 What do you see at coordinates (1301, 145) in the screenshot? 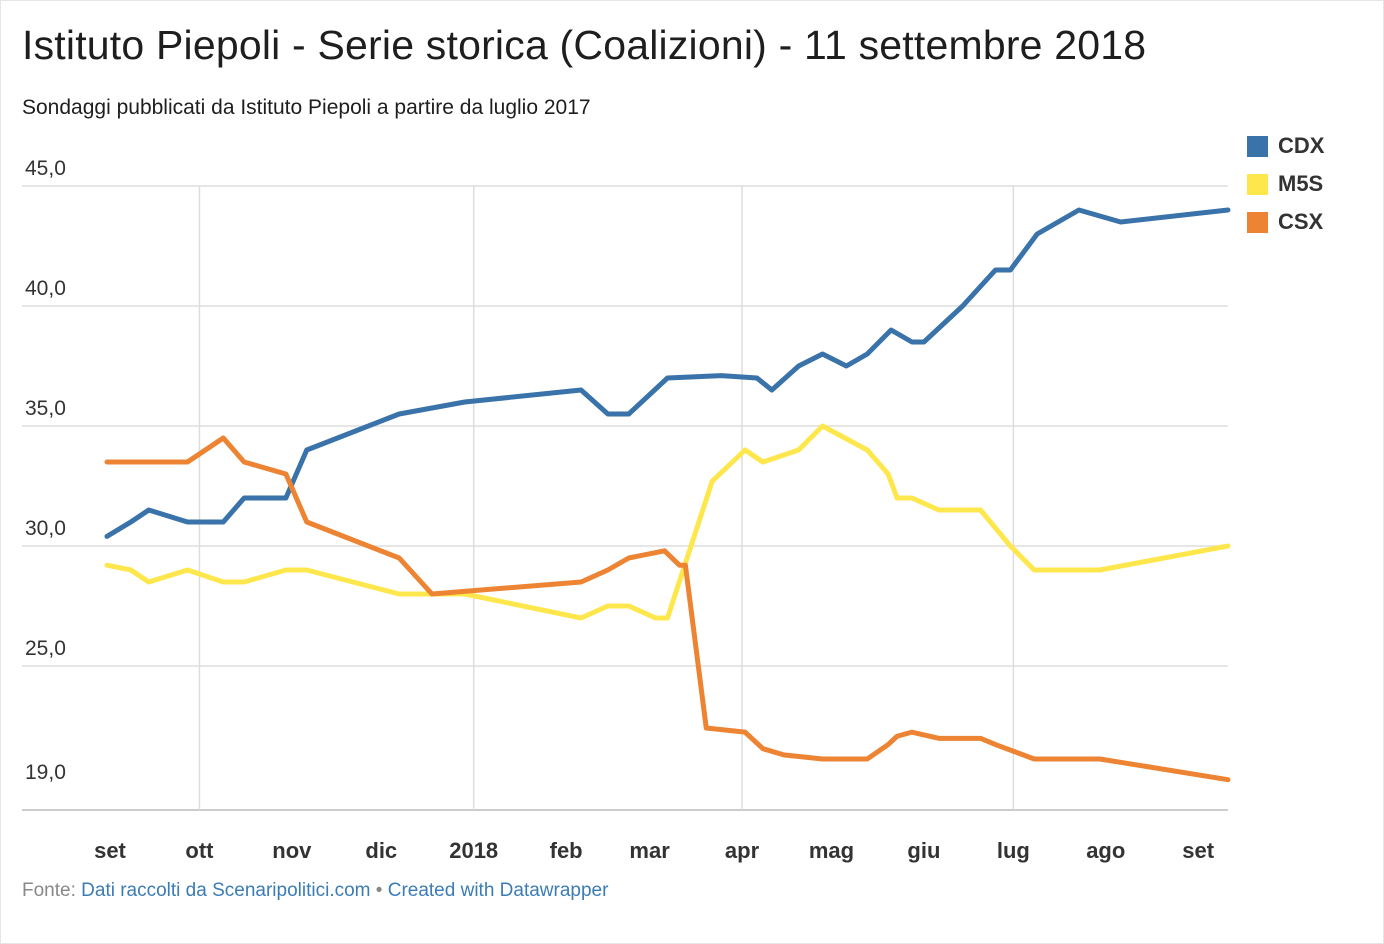
I see `legend-label: CDX` at bounding box center [1301, 145].